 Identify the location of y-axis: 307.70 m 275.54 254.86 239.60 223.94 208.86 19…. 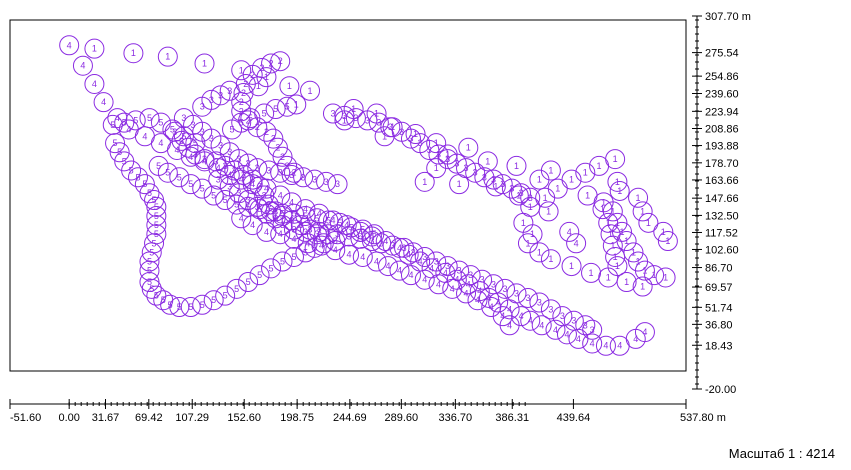
(721, 203).